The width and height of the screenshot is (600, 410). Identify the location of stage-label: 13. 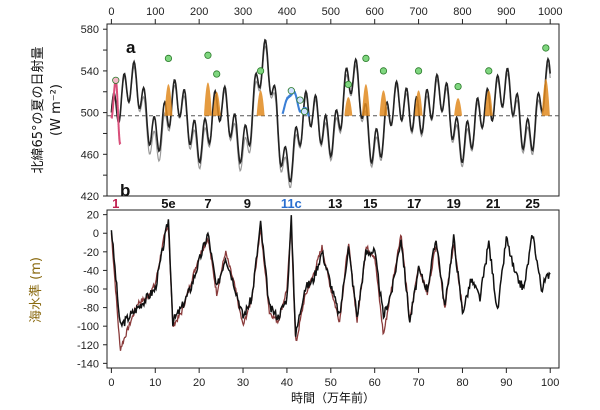
(335, 203).